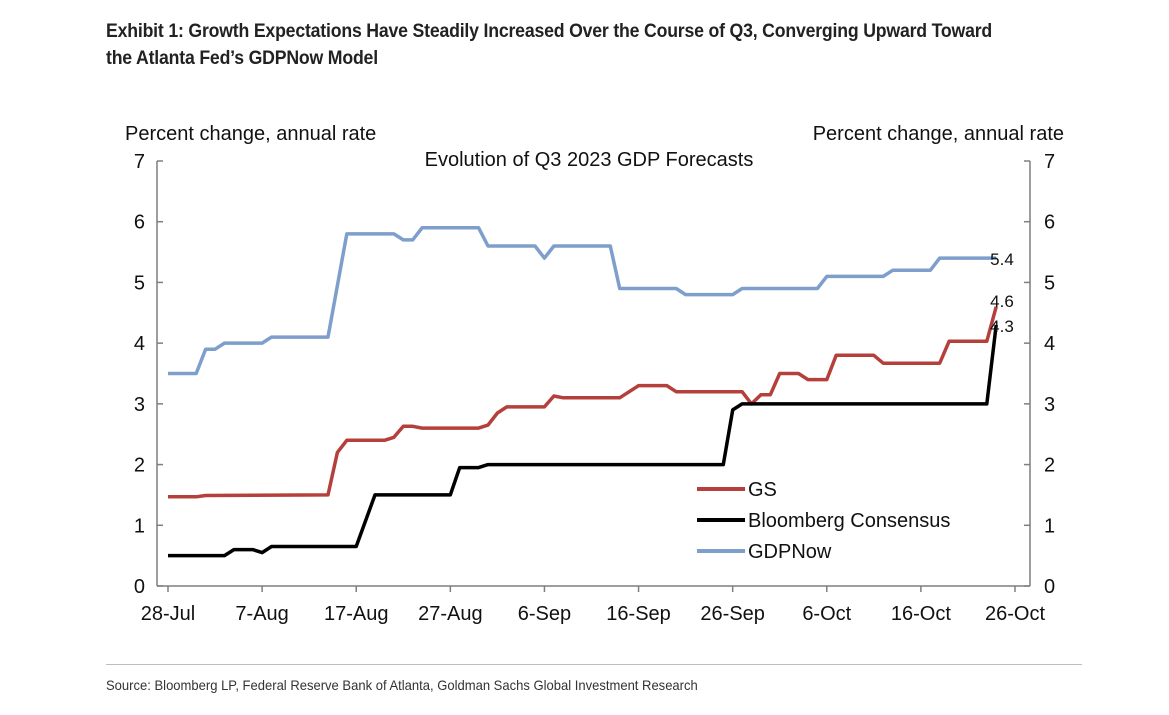  What do you see at coordinates (1049, 466) in the screenshot?
I see `y-tick-label-right: 2` at bounding box center [1049, 466].